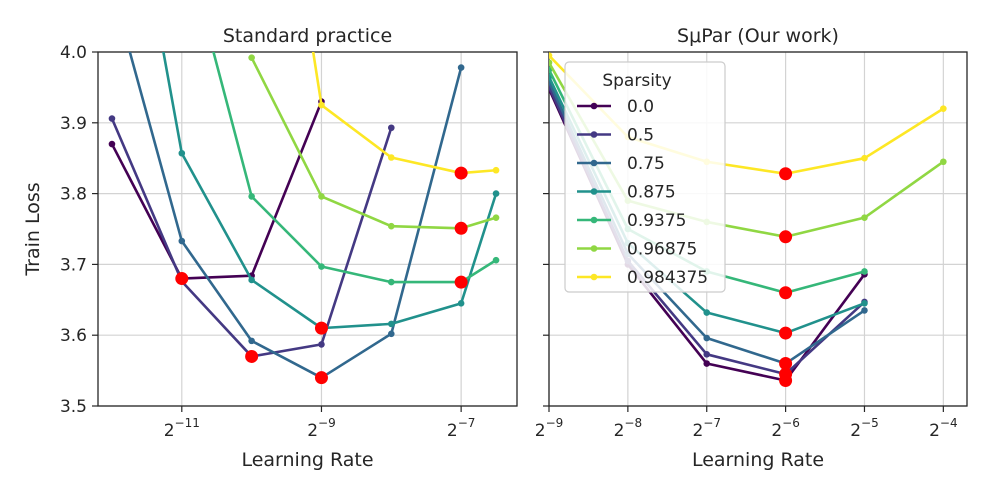 The width and height of the screenshot is (996, 498). What do you see at coordinates (216, 190) in the screenshot?
I see `series-line-0.0` at bounding box center [216, 190].